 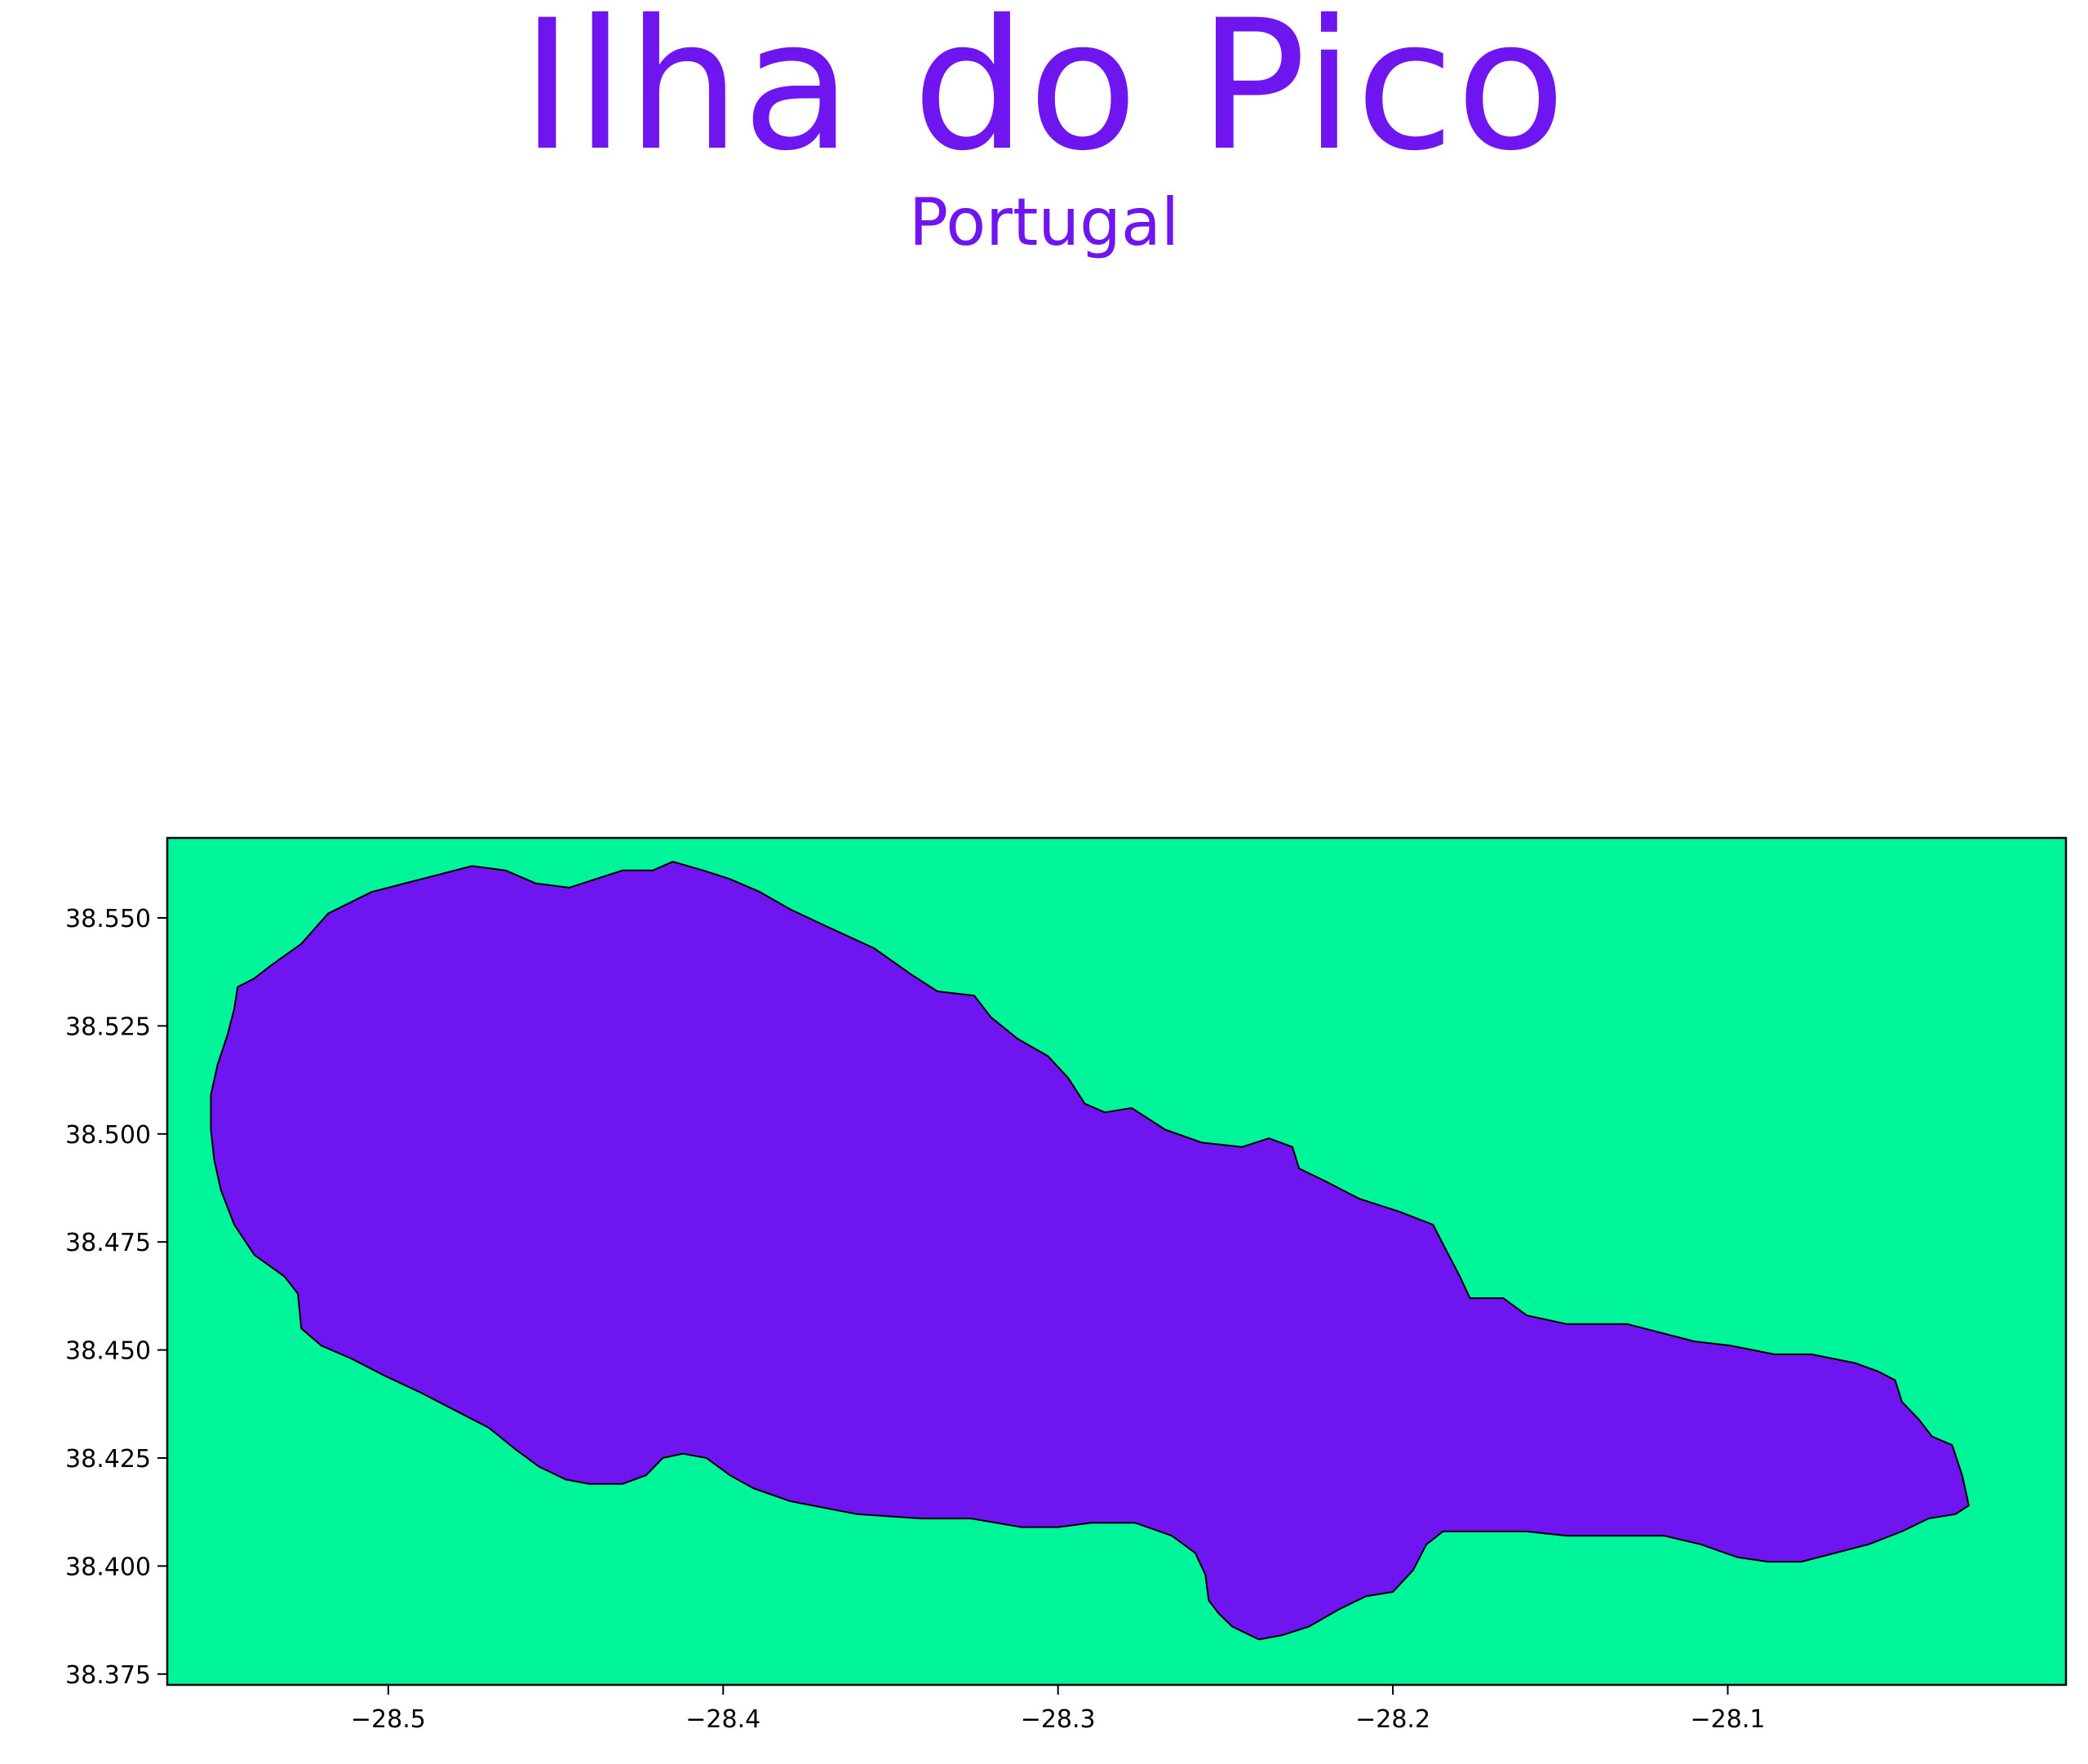 What do you see at coordinates (1044, 95) in the screenshot?
I see `map-title: Ilha do Pico` at bounding box center [1044, 95].